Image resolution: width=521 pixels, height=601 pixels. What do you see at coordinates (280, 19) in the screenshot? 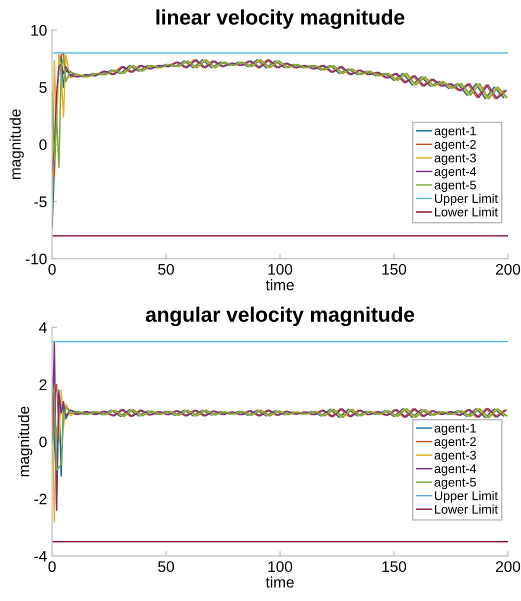
I see `chart-title: linear velocity magnitude` at bounding box center [280, 19].